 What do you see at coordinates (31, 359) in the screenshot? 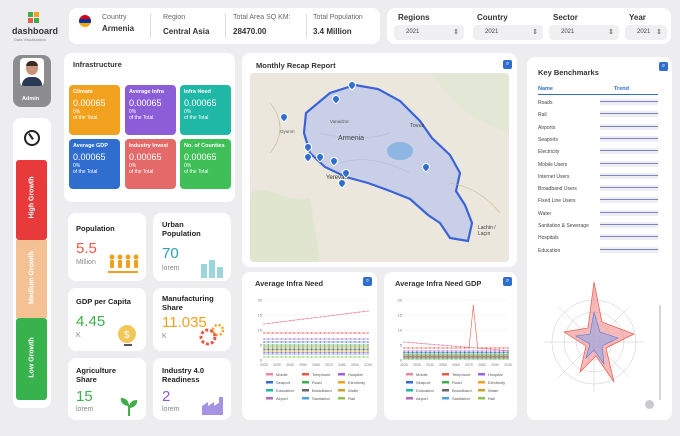
I see `growth-low: Low Growth` at bounding box center [31, 359].